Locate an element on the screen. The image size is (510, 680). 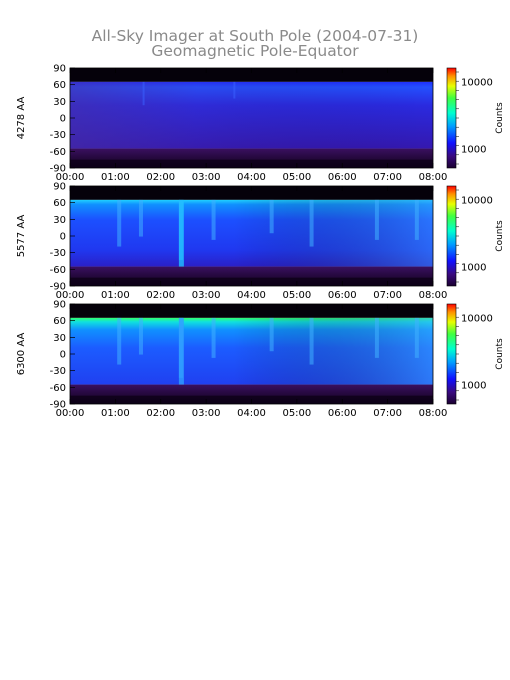
y-axis-label: 6300 AA is located at coordinates (21, 354).